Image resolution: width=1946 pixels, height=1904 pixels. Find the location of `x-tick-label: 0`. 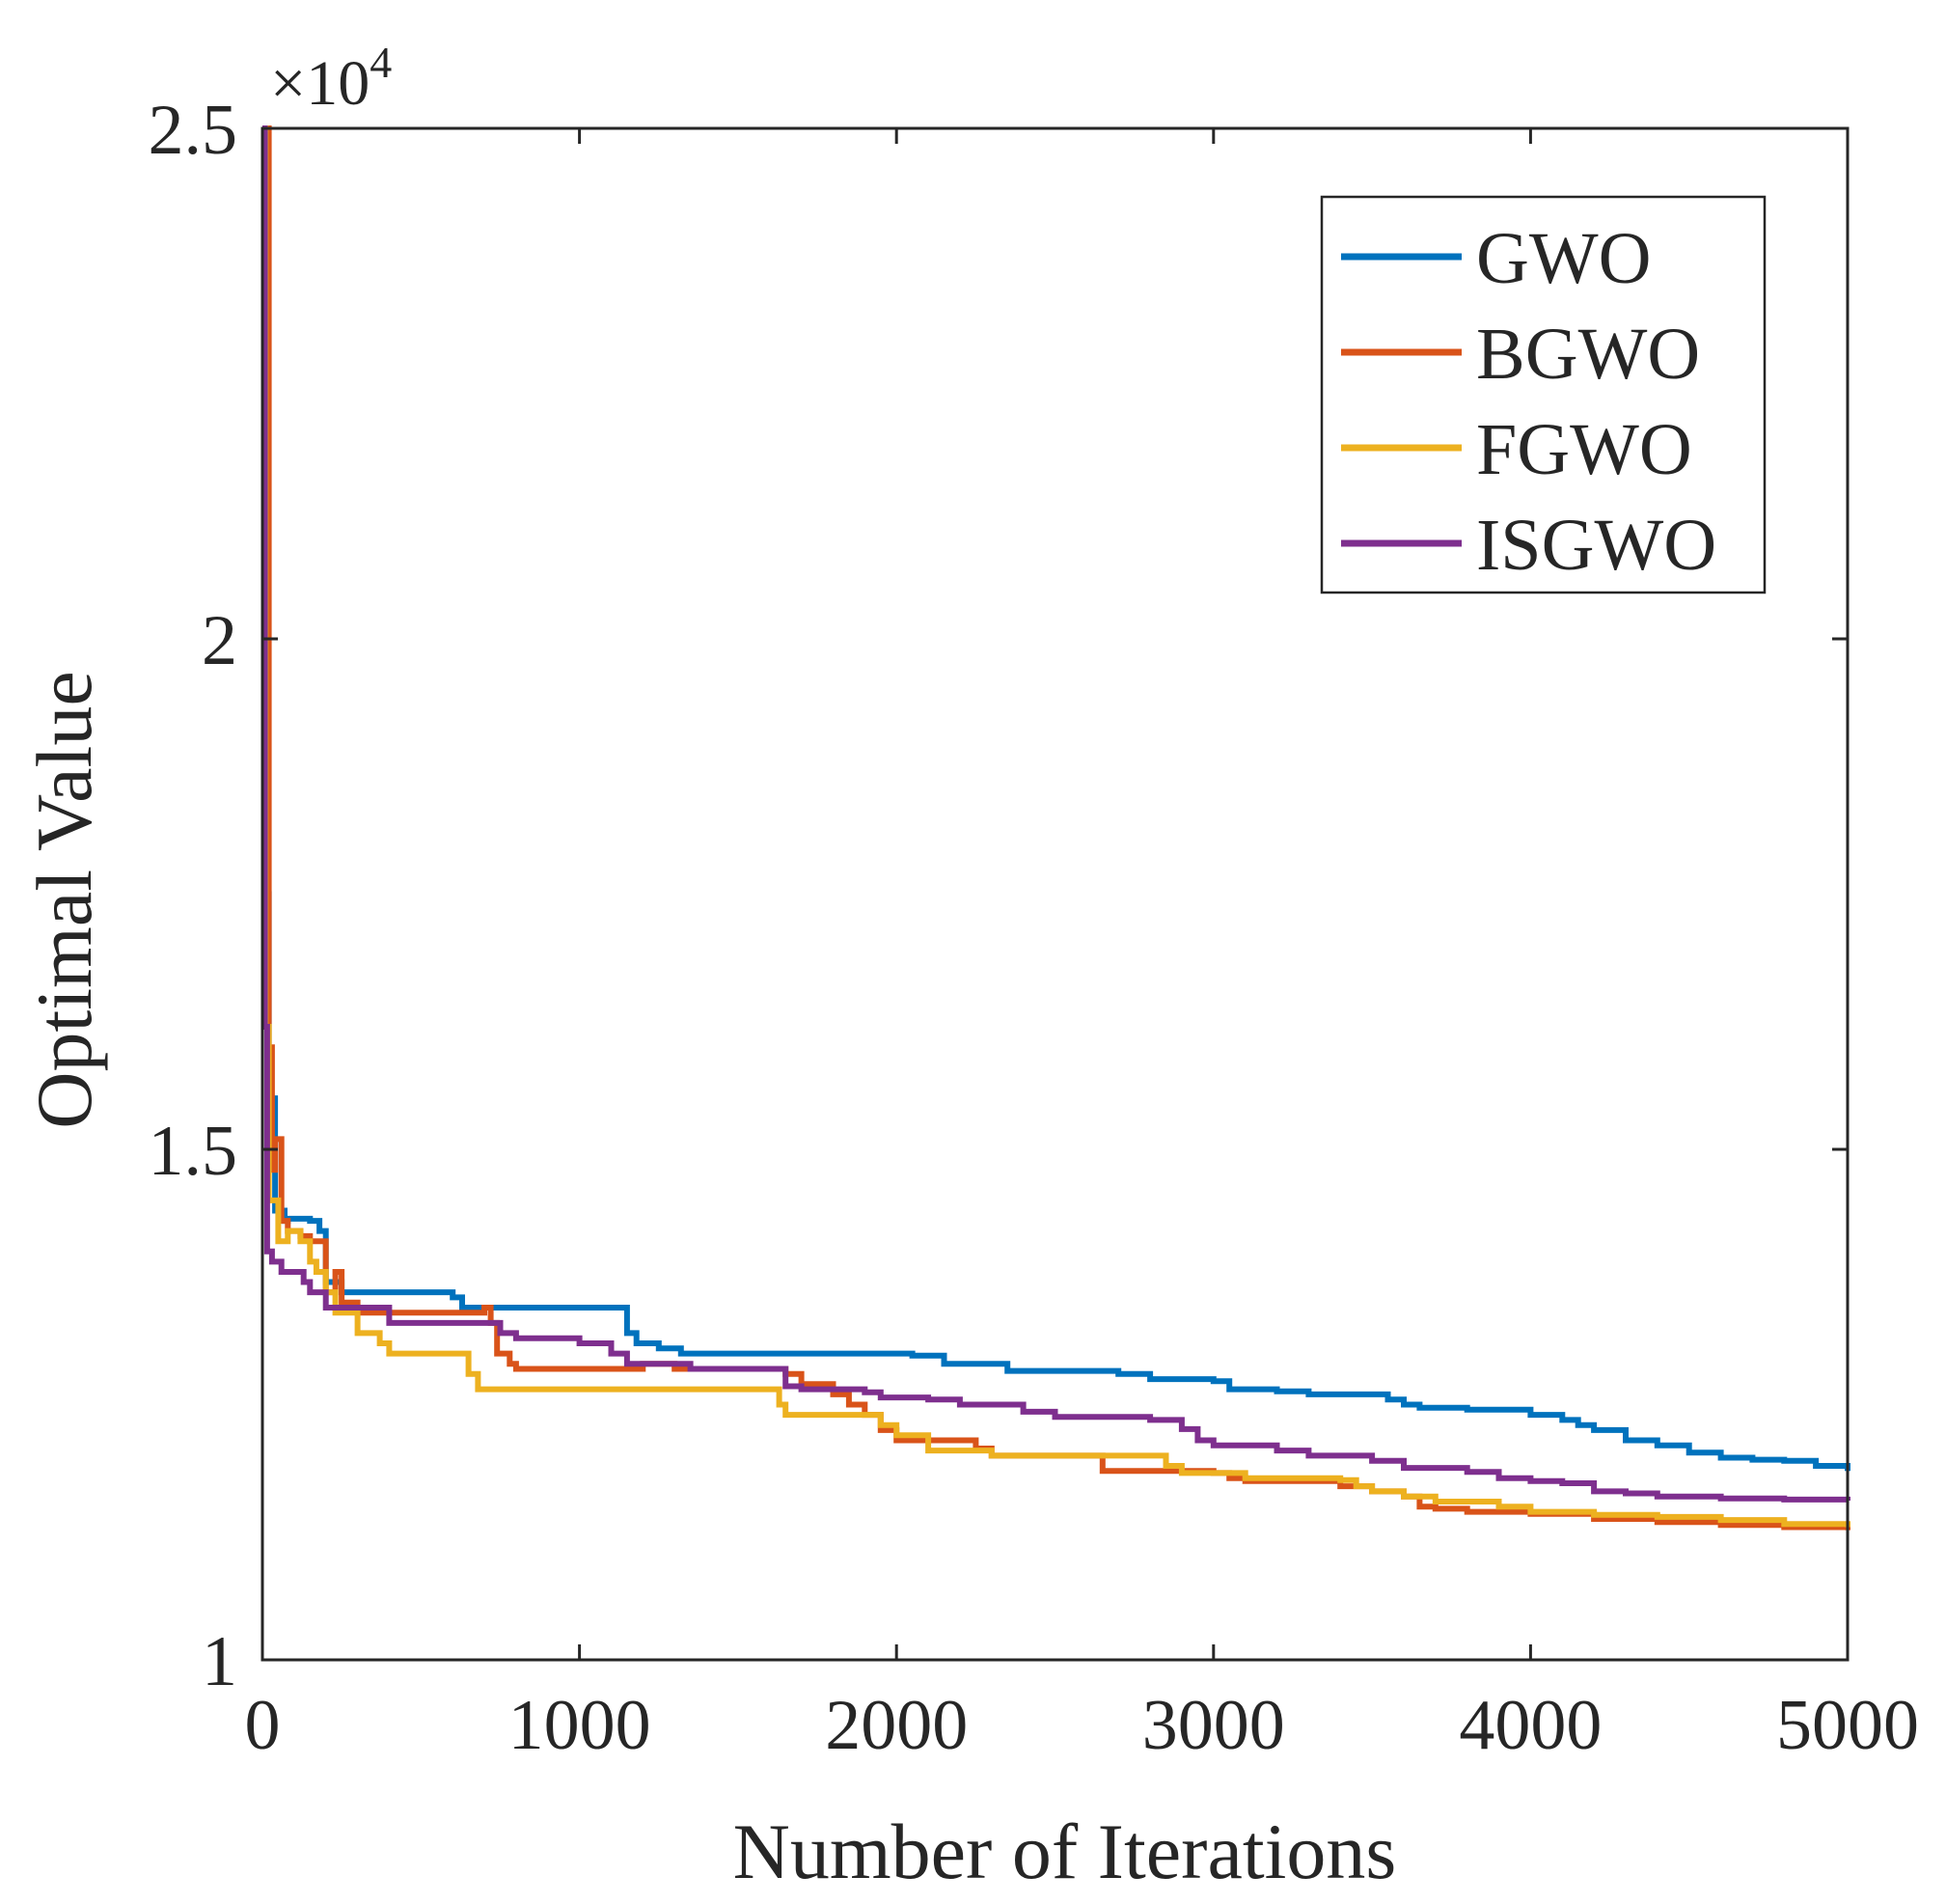

x-tick-label: 0 is located at coordinates (263, 1726).